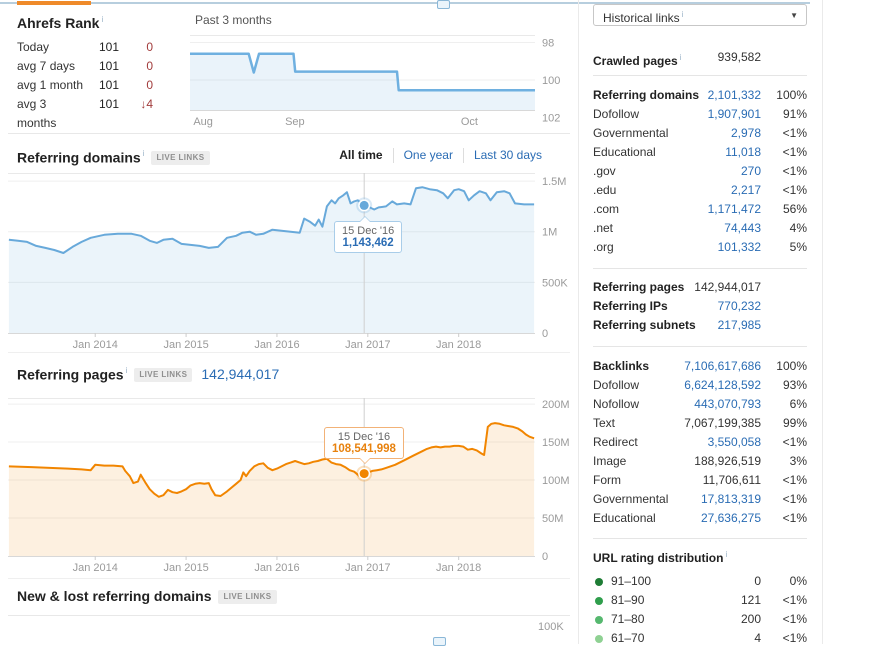 Image resolution: width=887 pixels, height=648 pixels. I want to click on stat-row: Backlinks 7,106,617,686 100%, so click(700, 366).